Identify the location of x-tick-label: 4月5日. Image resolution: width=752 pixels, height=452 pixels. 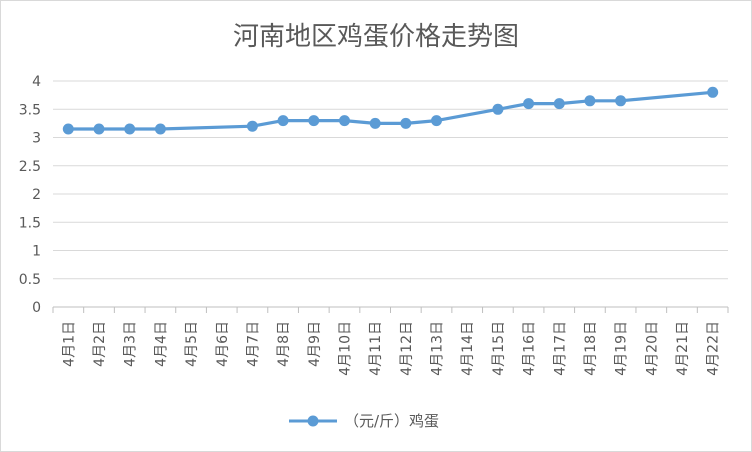
(192, 344).